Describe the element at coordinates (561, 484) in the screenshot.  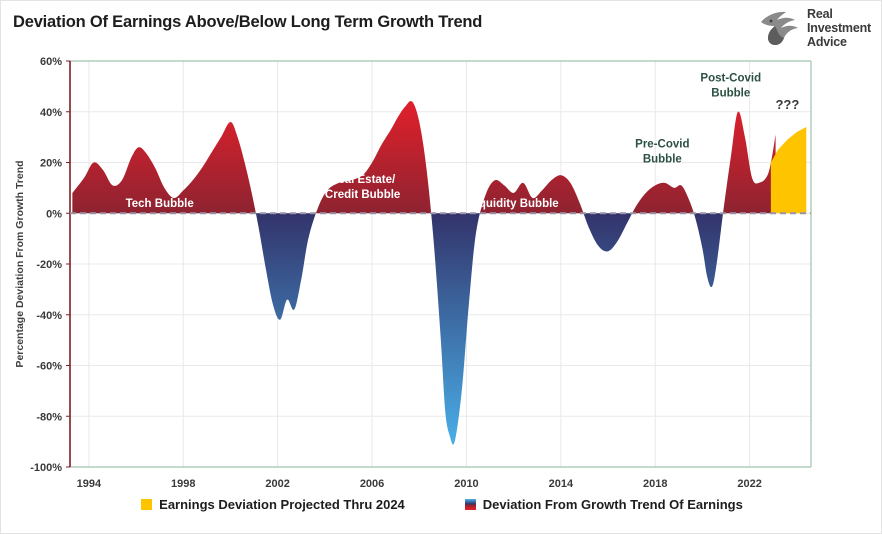
I see `x-axis-tick-label: 2014` at that location.